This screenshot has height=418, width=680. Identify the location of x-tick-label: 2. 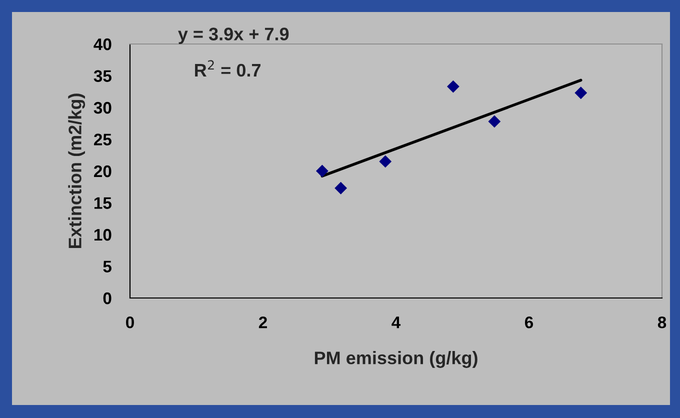
(262, 322).